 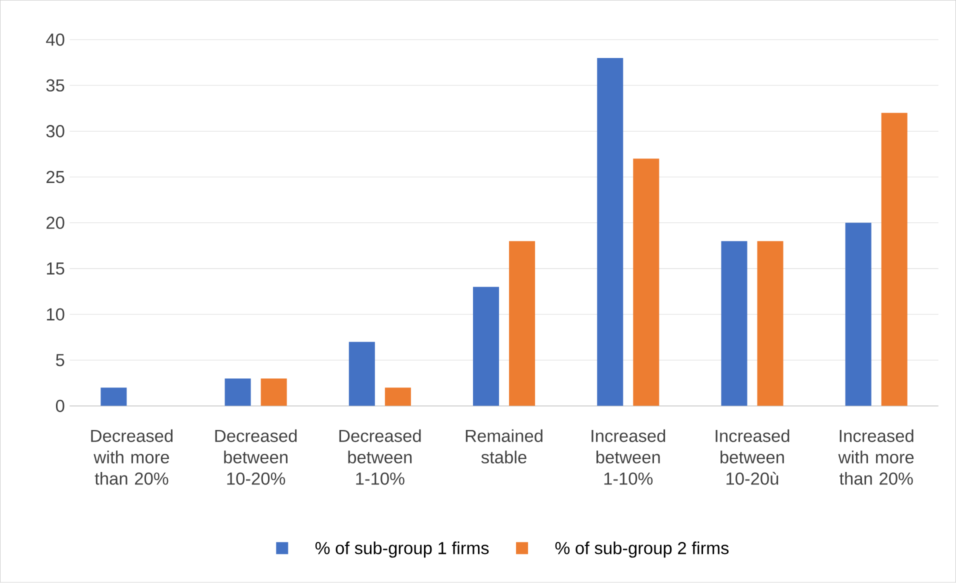 I want to click on x-tick-label: Decreased between 1-10%, so click(x=380, y=457).